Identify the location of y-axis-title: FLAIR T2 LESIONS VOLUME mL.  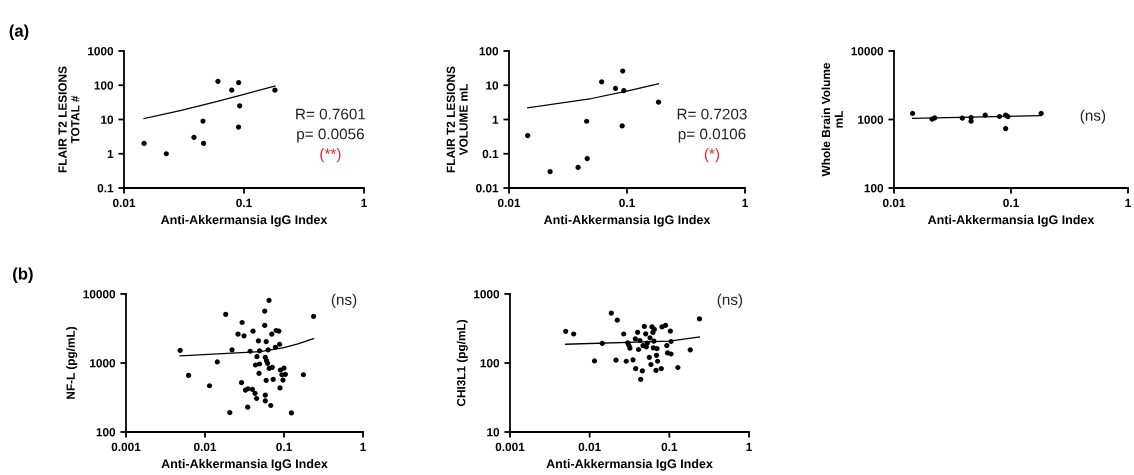
(457, 119).